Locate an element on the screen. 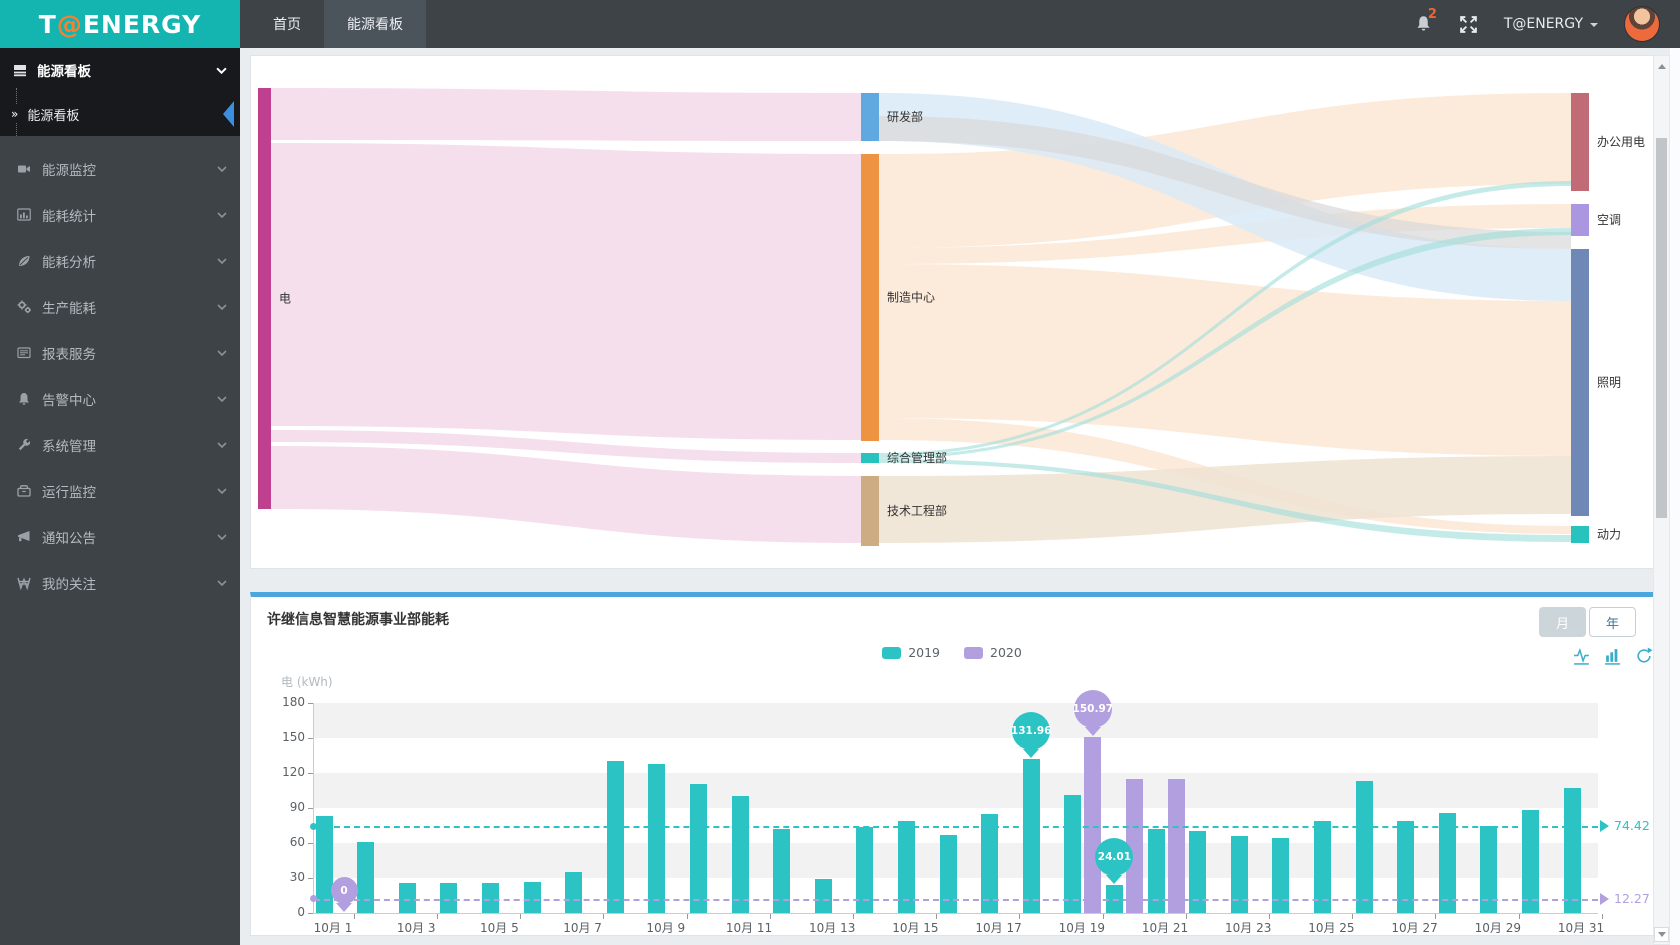  fullscreen-icon is located at coordinates (1468, 24).